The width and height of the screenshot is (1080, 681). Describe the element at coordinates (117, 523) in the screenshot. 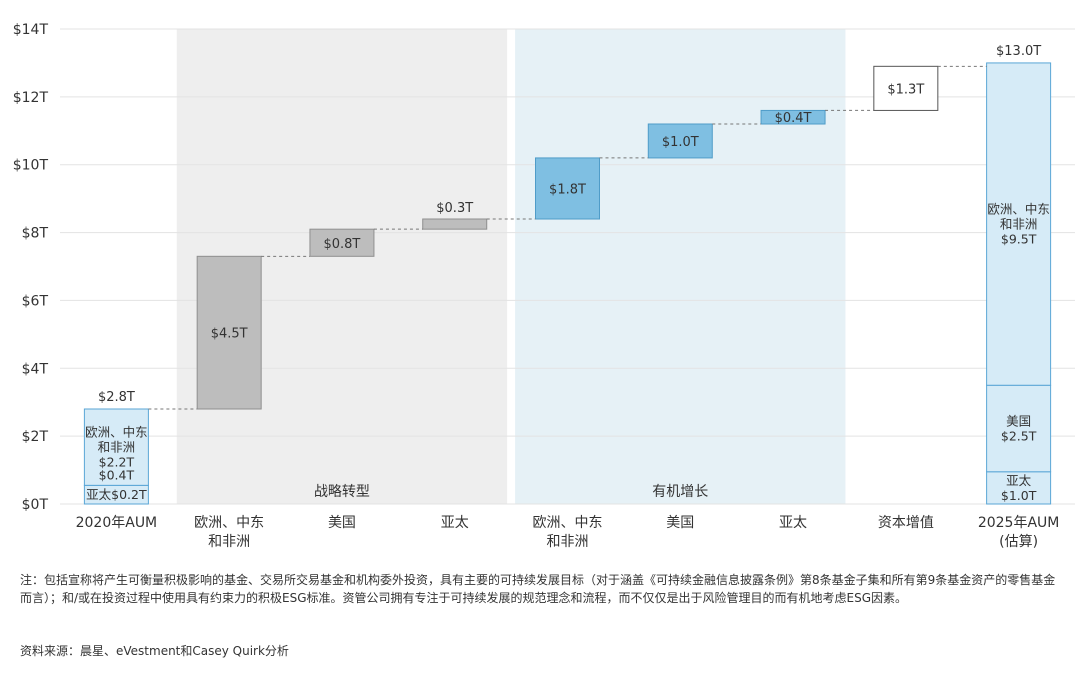

I see `x-tick-label: 2020年AUM` at that location.